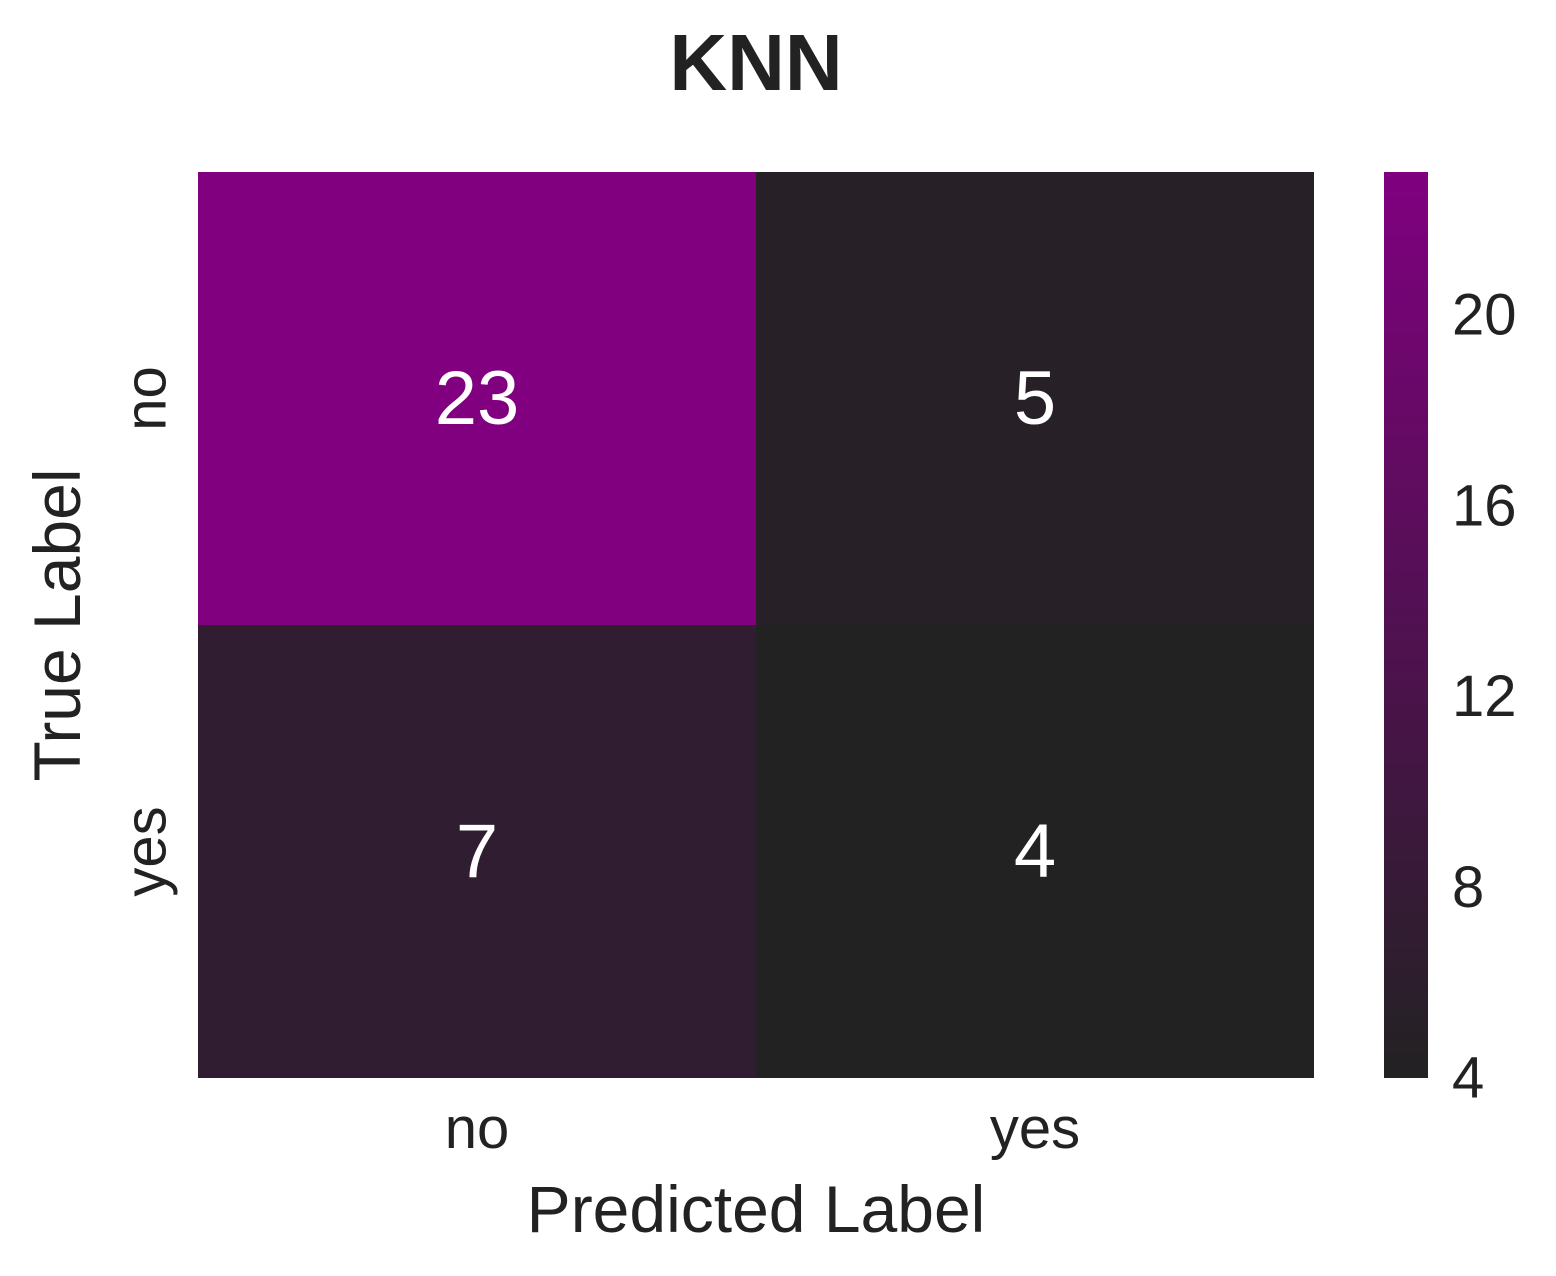  What do you see at coordinates (756, 1209) in the screenshot?
I see `x-axis-label: Predicted Label` at bounding box center [756, 1209].